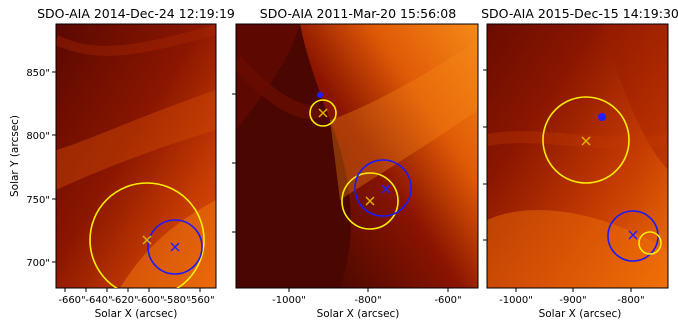 The image size is (678, 320). What do you see at coordinates (579, 13) in the screenshot?
I see `panel-3-title: SDO-AIA 2015-Dec-15 14:19:30` at bounding box center [579, 13].